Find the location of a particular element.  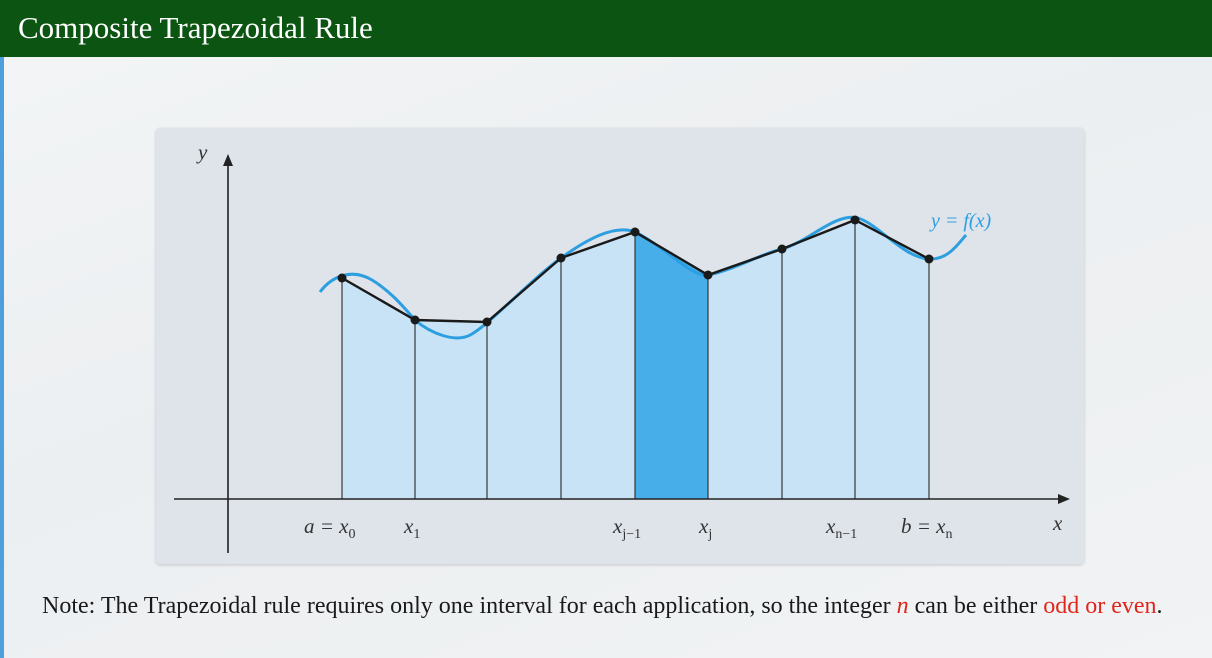

note-emphasis: odd or even is located at coordinates (1100, 606).